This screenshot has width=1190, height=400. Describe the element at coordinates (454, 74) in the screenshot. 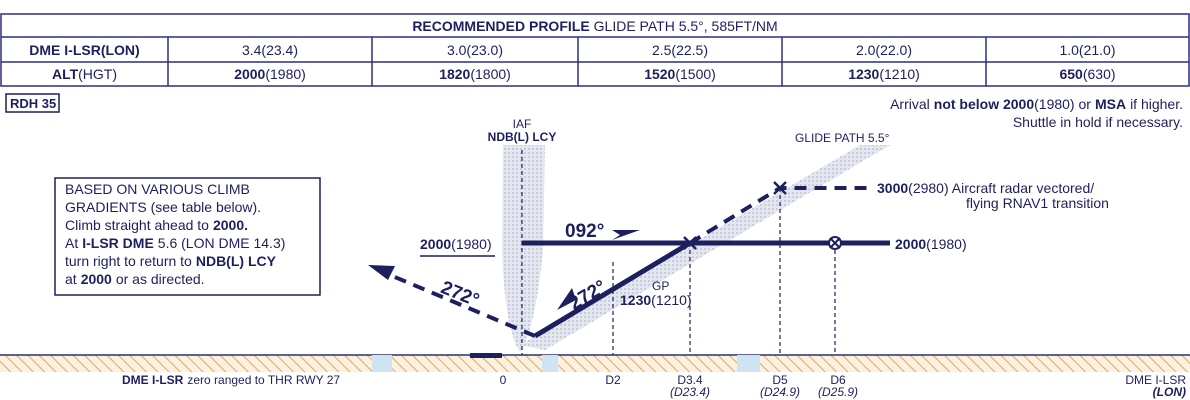

I see `cell-bold: 1820` at that location.